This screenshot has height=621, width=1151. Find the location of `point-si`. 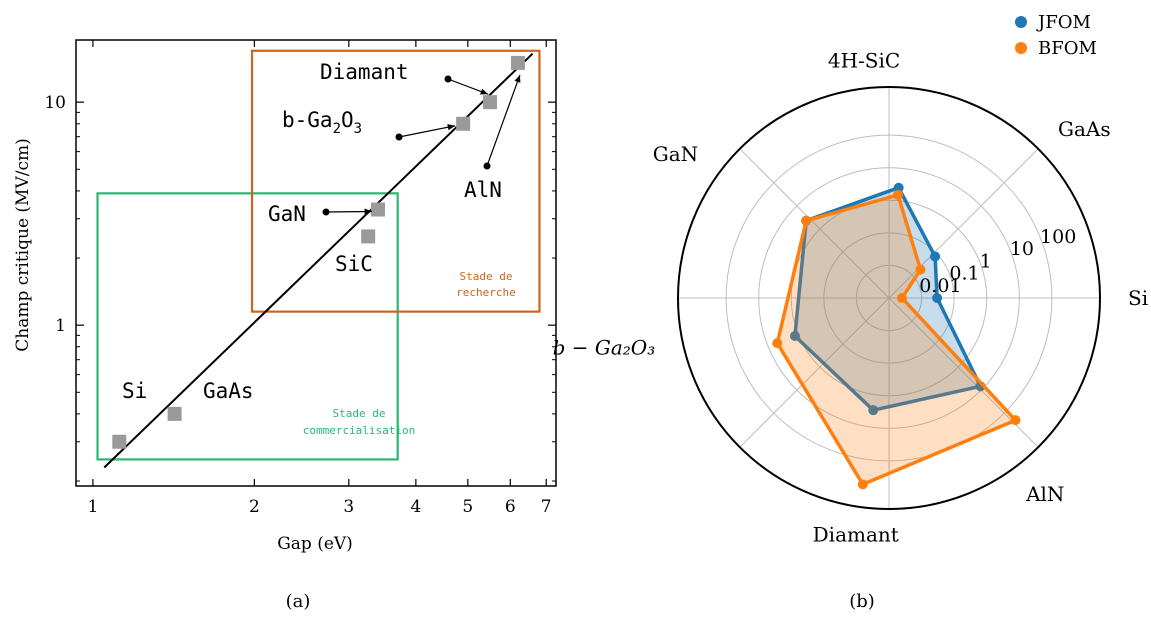

point-si is located at coordinates (119, 441).